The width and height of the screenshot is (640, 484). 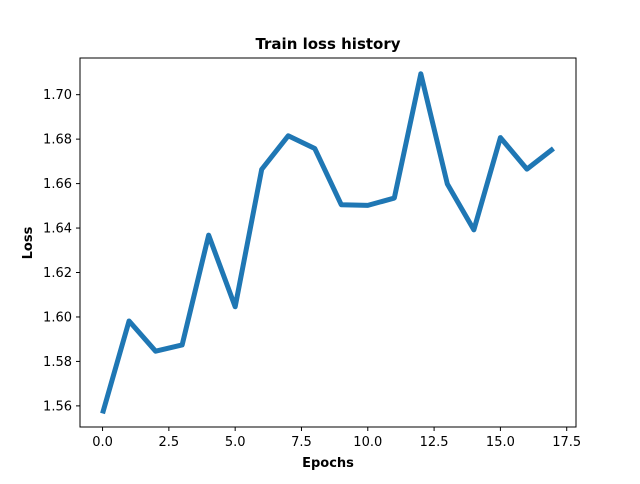 I want to click on y-tick-label: 1.56, so click(x=57, y=406).